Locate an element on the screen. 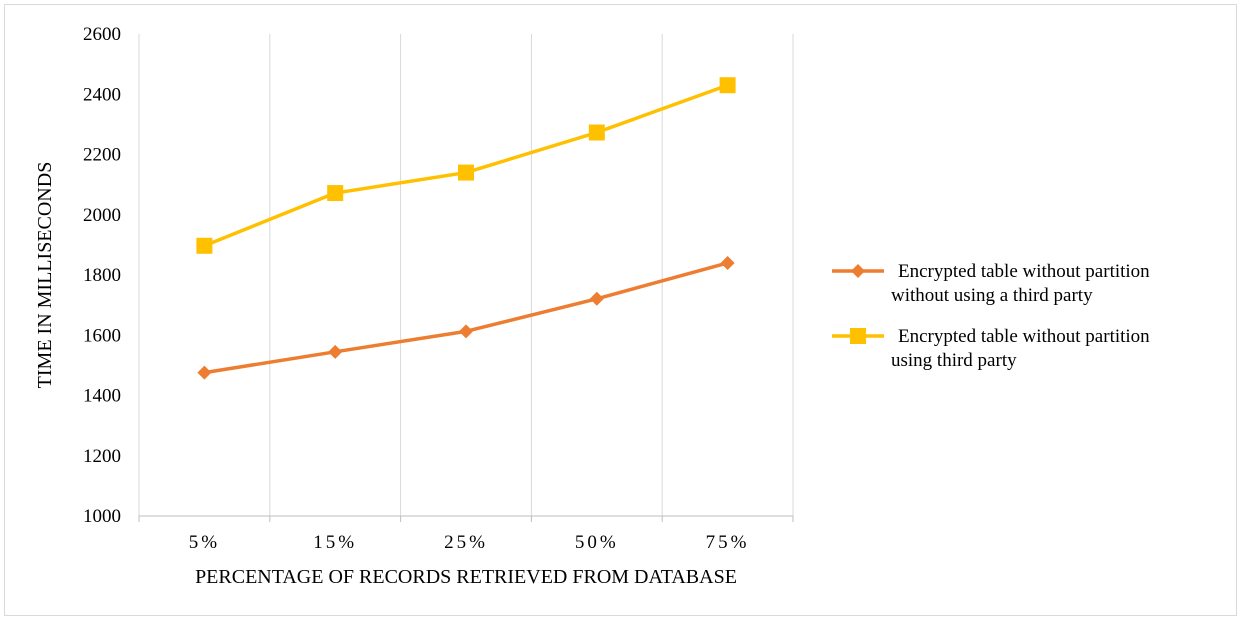 The image size is (1243, 622). y-tick-label: 1200 is located at coordinates (102, 456).